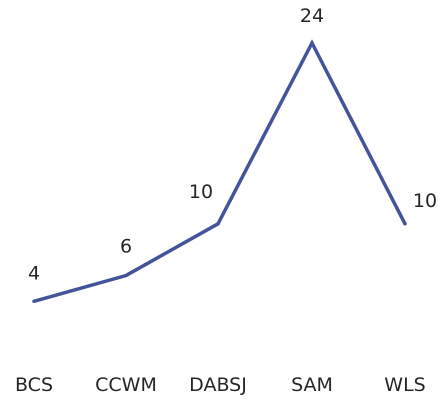 The image size is (438, 400). Describe the element at coordinates (126, 247) in the screenshot. I see `data-label-ccwm: 6` at that location.